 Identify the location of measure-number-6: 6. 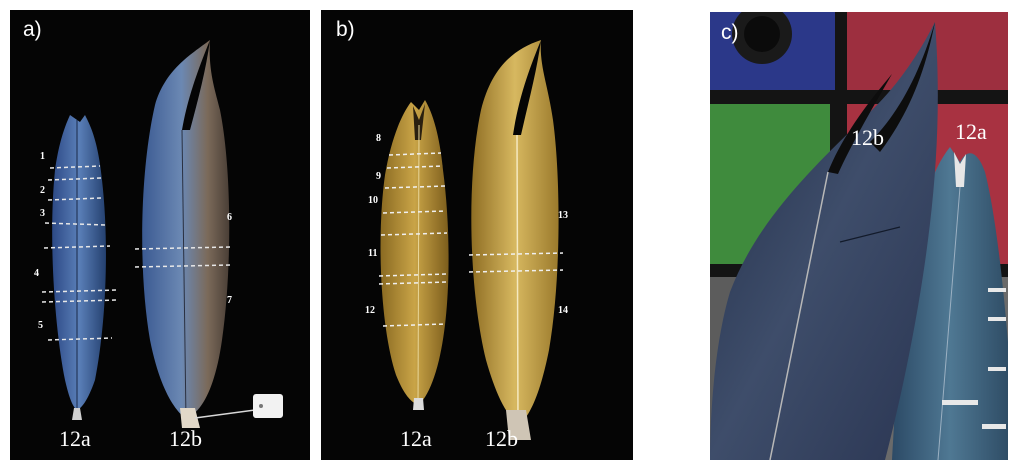
(229, 217).